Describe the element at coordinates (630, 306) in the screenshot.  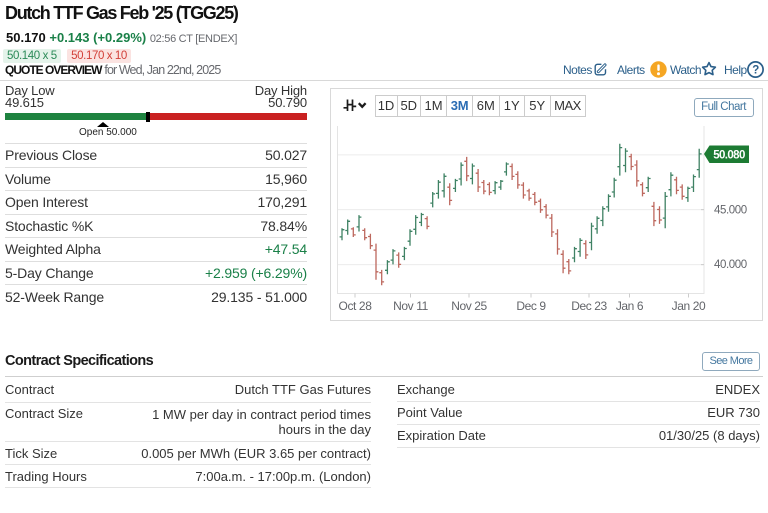
I see `svg-text: Jan 6` at that location.